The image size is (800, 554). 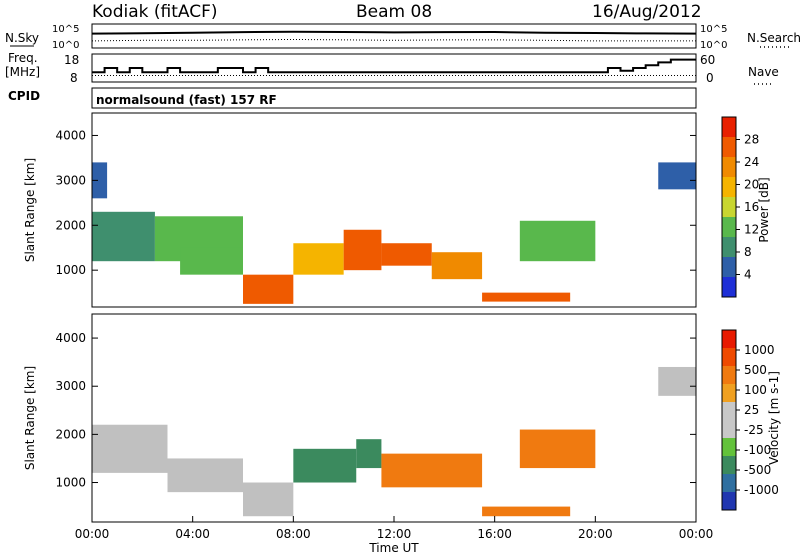 I want to click on x-tick-label: 16:00, so click(x=494, y=534).